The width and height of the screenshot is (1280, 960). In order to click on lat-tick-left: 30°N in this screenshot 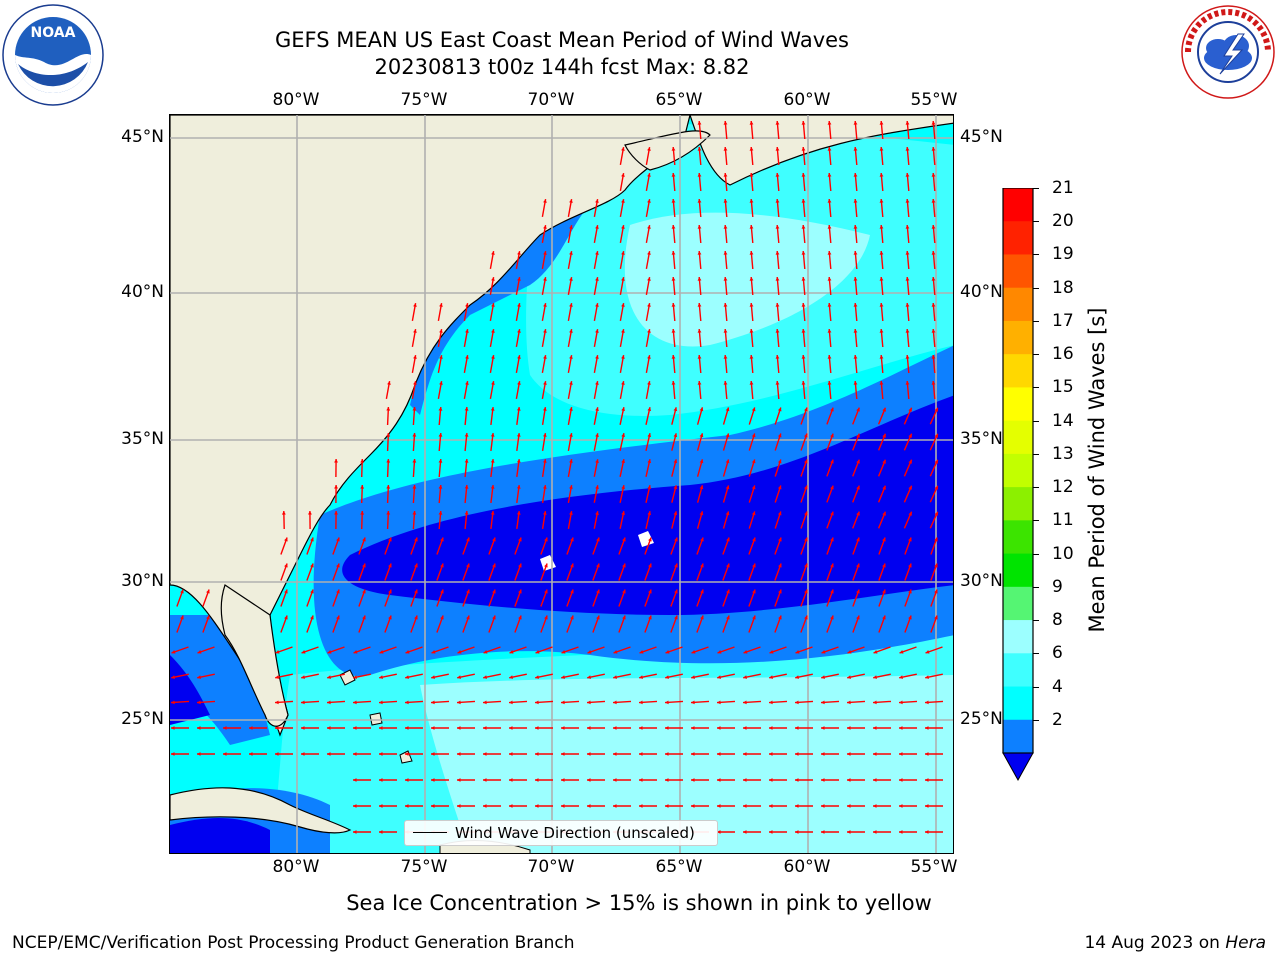, I will do `click(142, 581)`.